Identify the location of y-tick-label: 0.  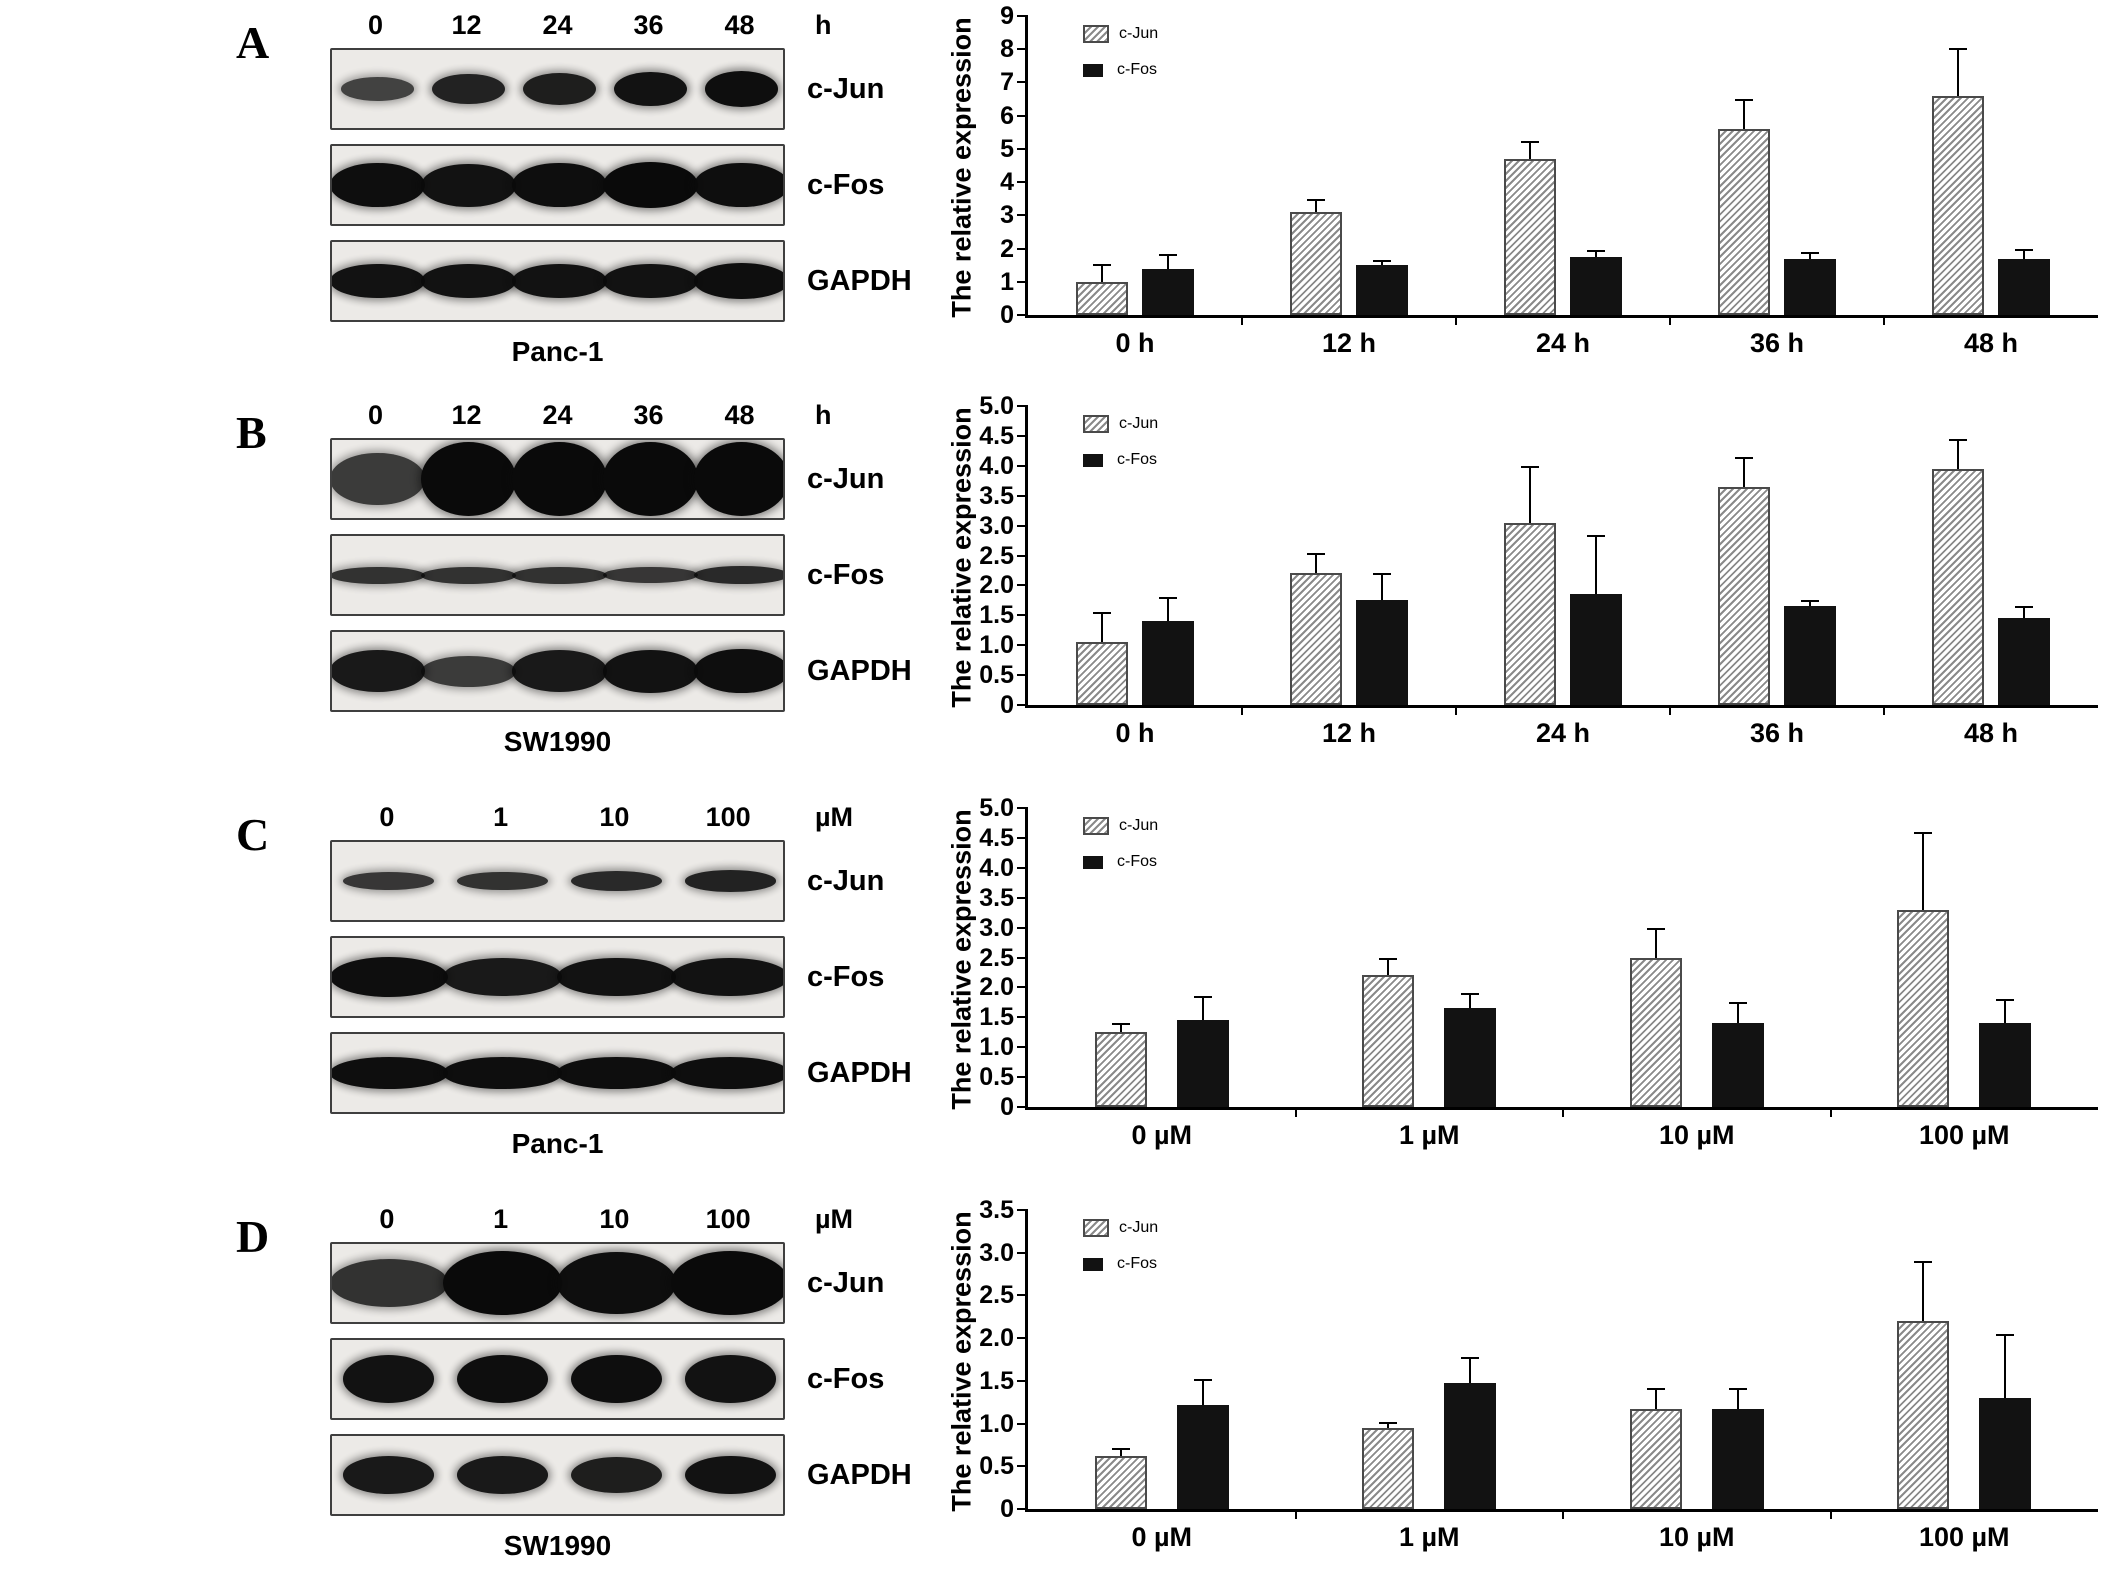
(1007, 705).